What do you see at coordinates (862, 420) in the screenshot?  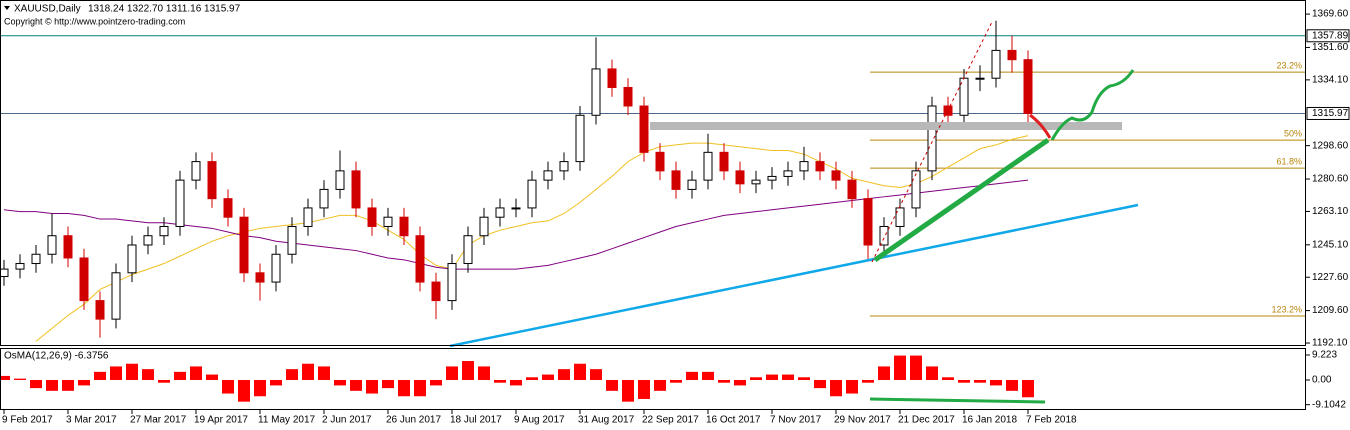 I see `x-tick-label: 29 Nov 2017` at bounding box center [862, 420].